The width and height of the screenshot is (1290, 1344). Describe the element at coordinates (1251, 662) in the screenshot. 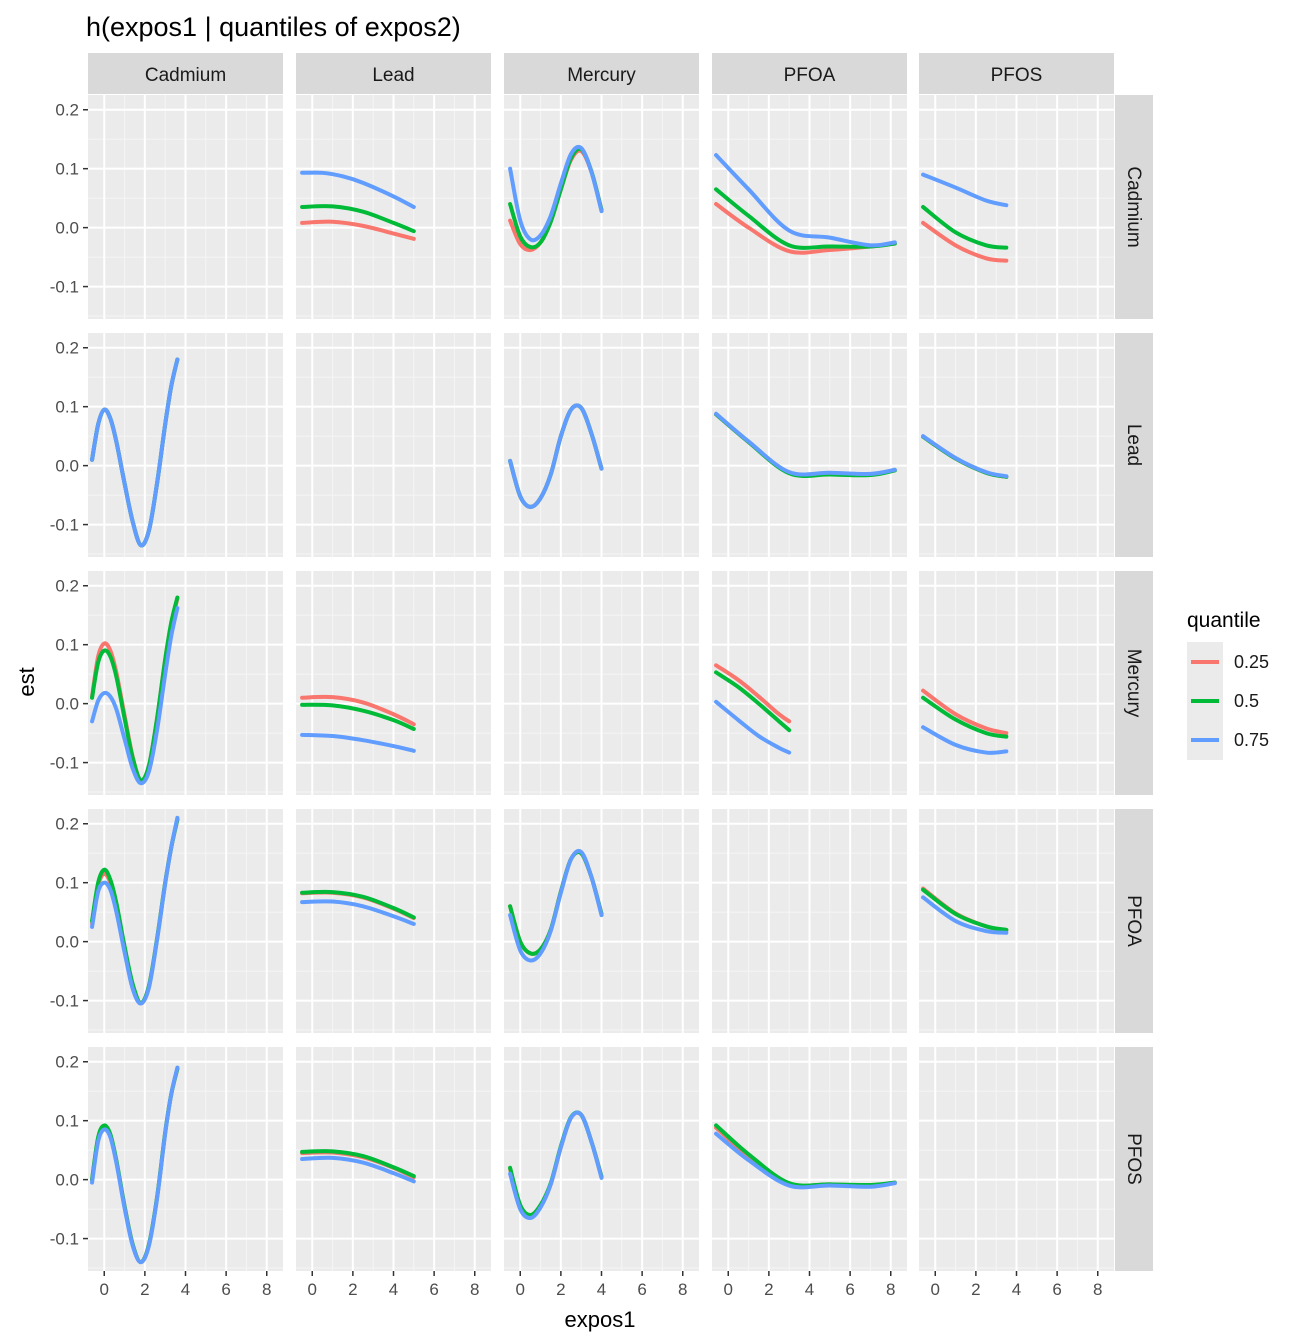

I see `legend-label: 0.25` at that location.